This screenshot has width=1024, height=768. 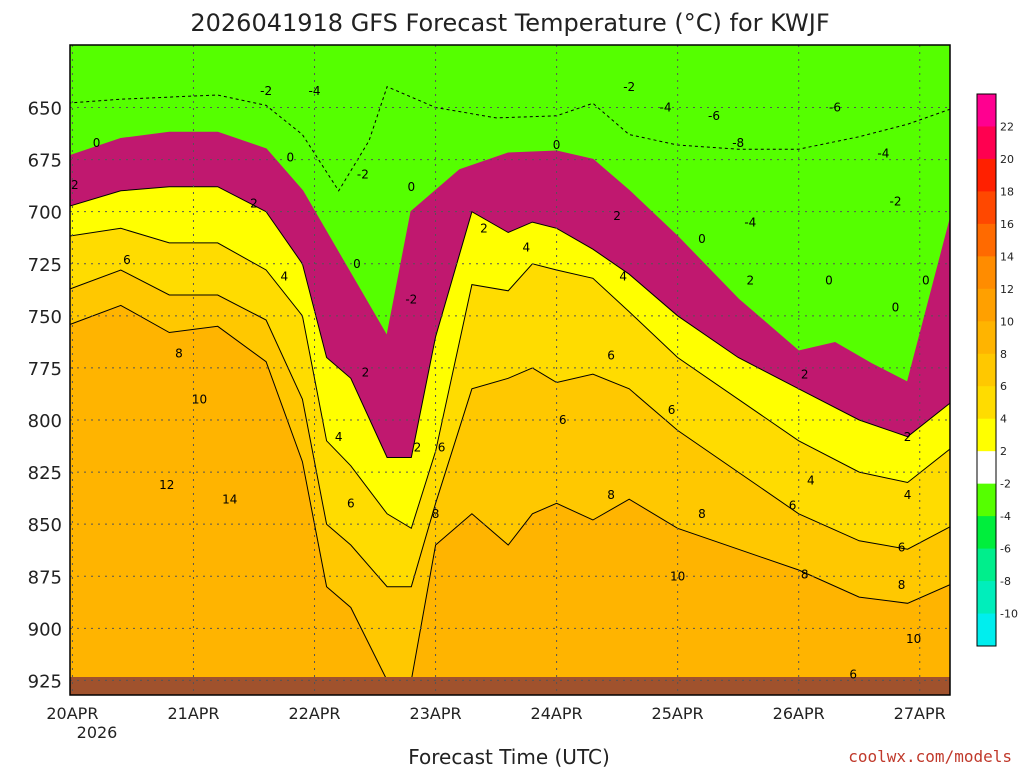 I want to click on colorbar-label: 6, so click(x=1003, y=386).